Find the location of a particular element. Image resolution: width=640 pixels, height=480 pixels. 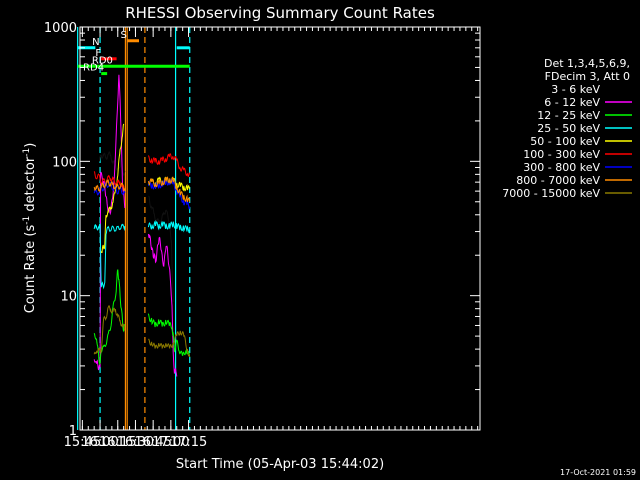

x-tick-label: 16:00 is located at coordinates (99, 442).